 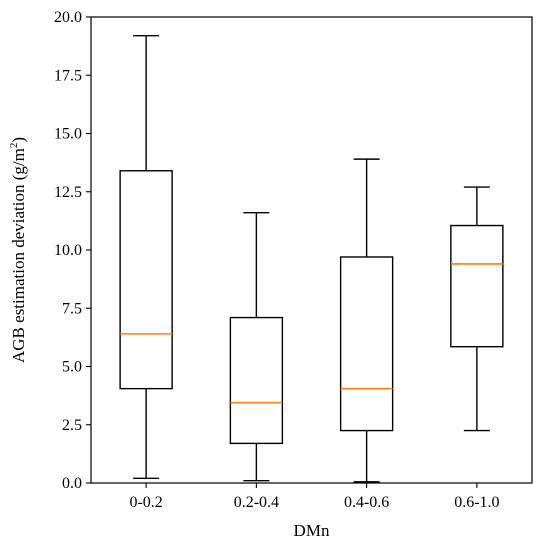 I want to click on y-tick-label: 12.5, so click(x=68, y=192).